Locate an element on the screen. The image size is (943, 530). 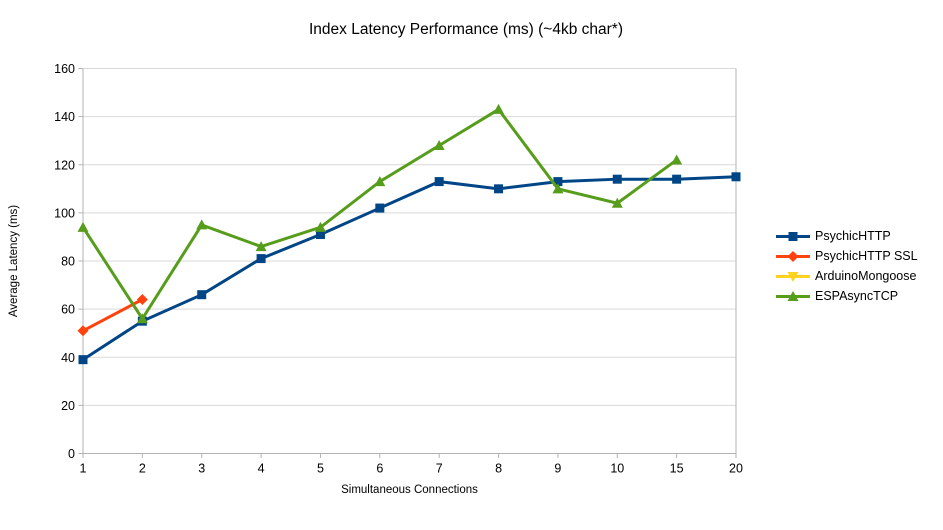
legend-square-icon is located at coordinates (793, 236).